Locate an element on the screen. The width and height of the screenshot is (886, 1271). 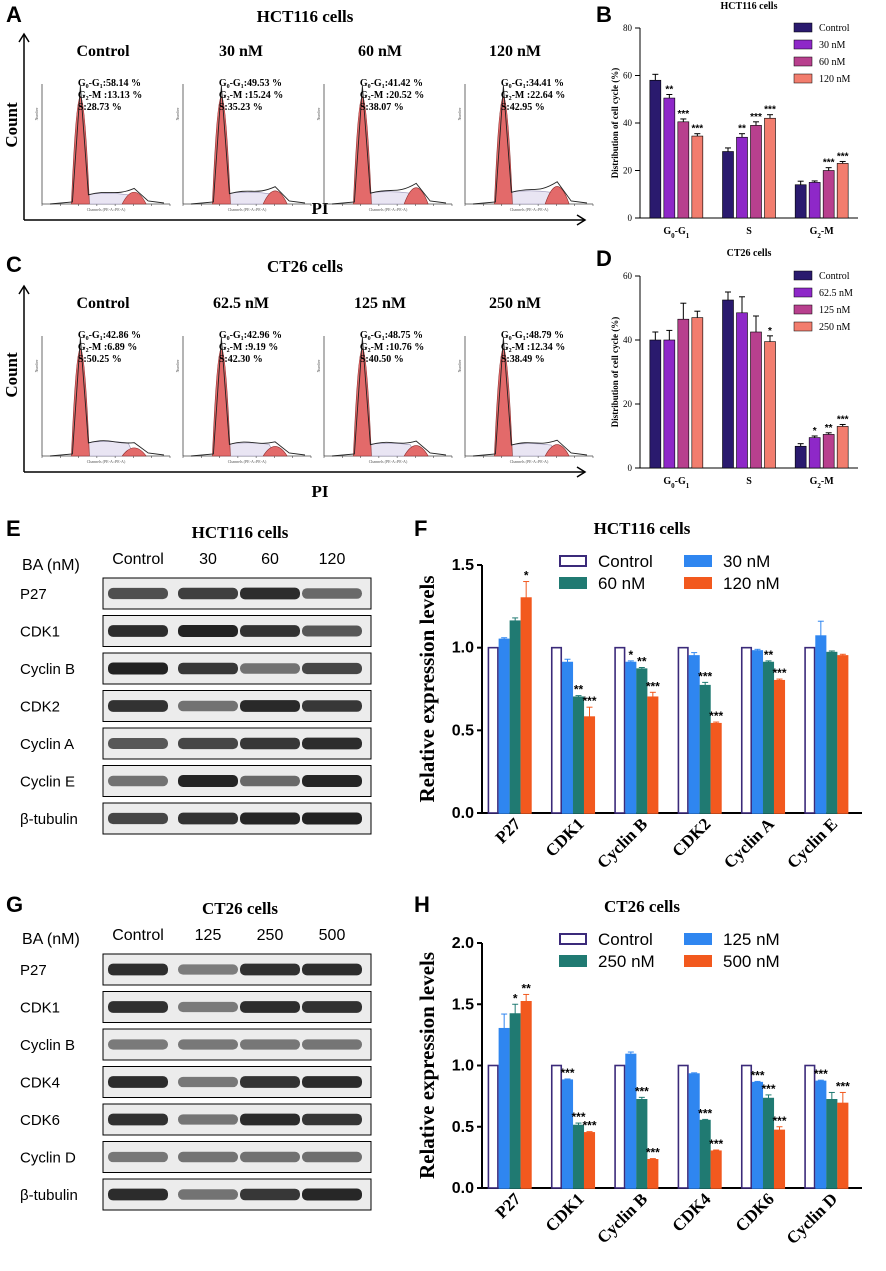
blot-lane-label: 125 is located at coordinates (208, 935).